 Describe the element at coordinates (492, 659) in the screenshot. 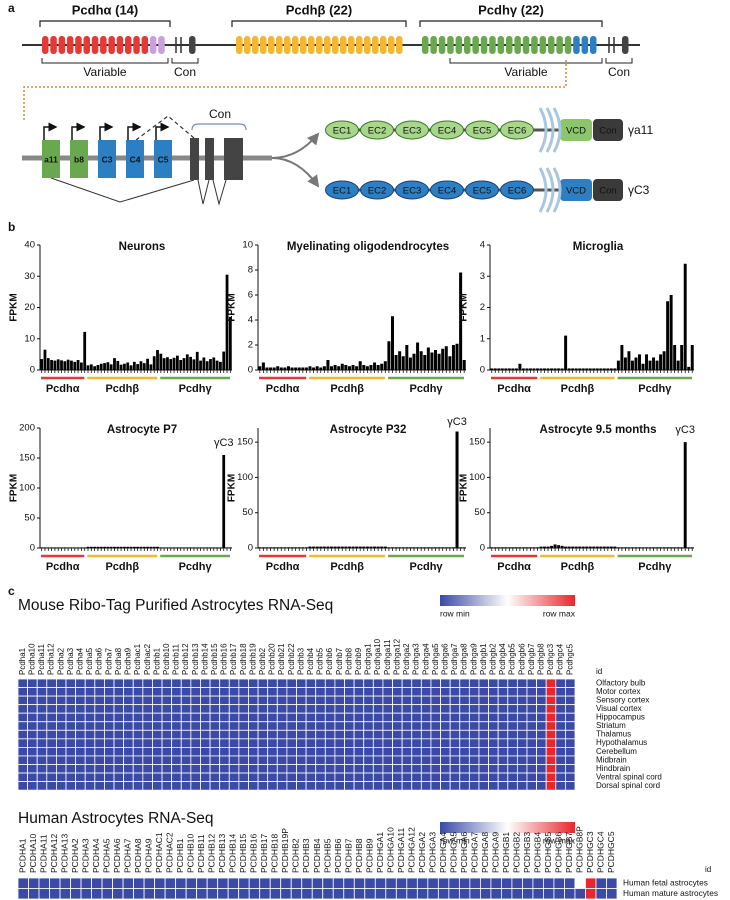

I see `column-label: Pcdhgb2` at that location.